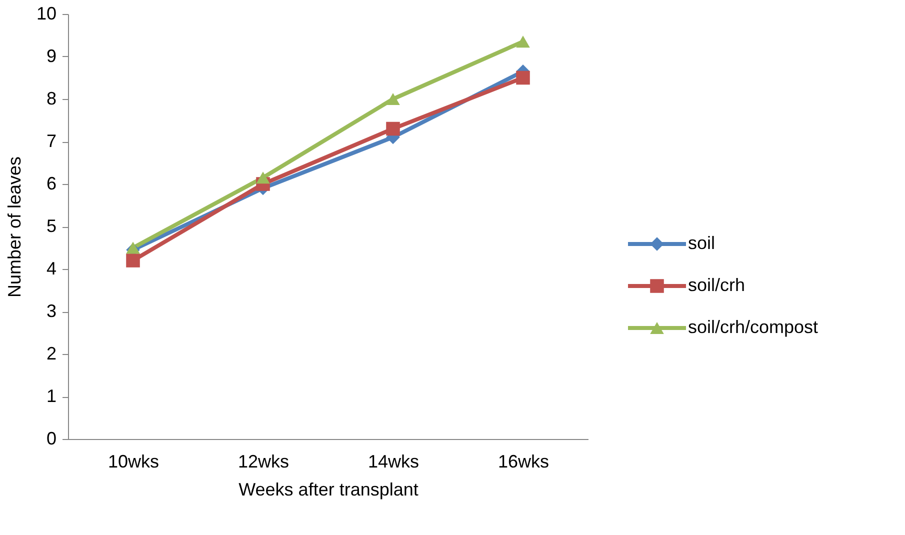 This screenshot has width=905, height=535. What do you see at coordinates (51, 141) in the screenshot?
I see `y-tick-label: 7` at bounding box center [51, 141].